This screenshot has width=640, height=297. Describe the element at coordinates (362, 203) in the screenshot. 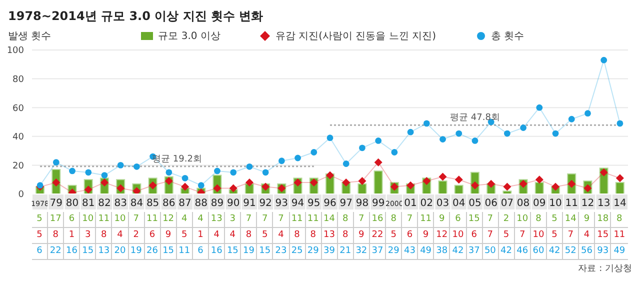

I see `x-tick-label: 98` at that location.